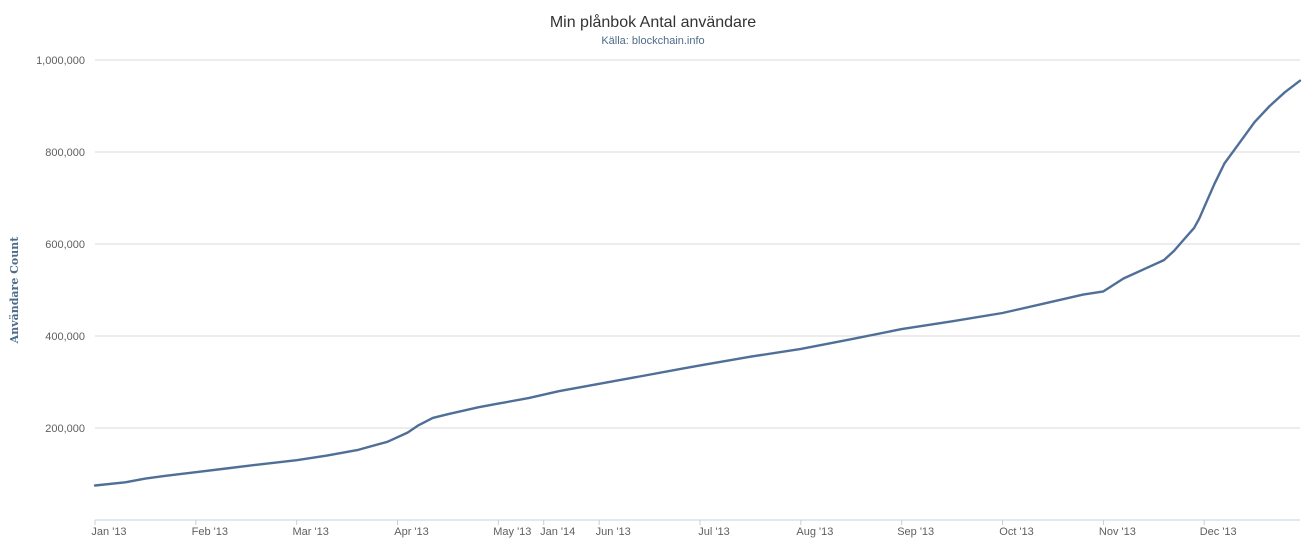 This screenshot has height=538, width=1307. What do you see at coordinates (814, 532) in the screenshot?
I see `x-tick-label: Aug '13` at bounding box center [814, 532].